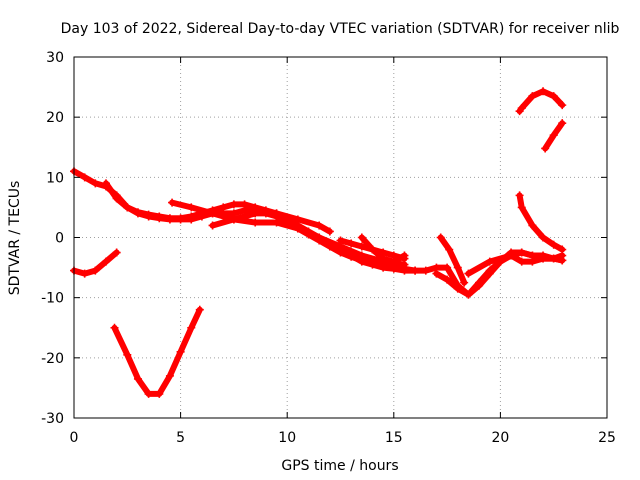 The width and height of the screenshot is (640, 480). What do you see at coordinates (394, 438) in the screenshot?
I see `x-tick-label: 15` at bounding box center [394, 438].